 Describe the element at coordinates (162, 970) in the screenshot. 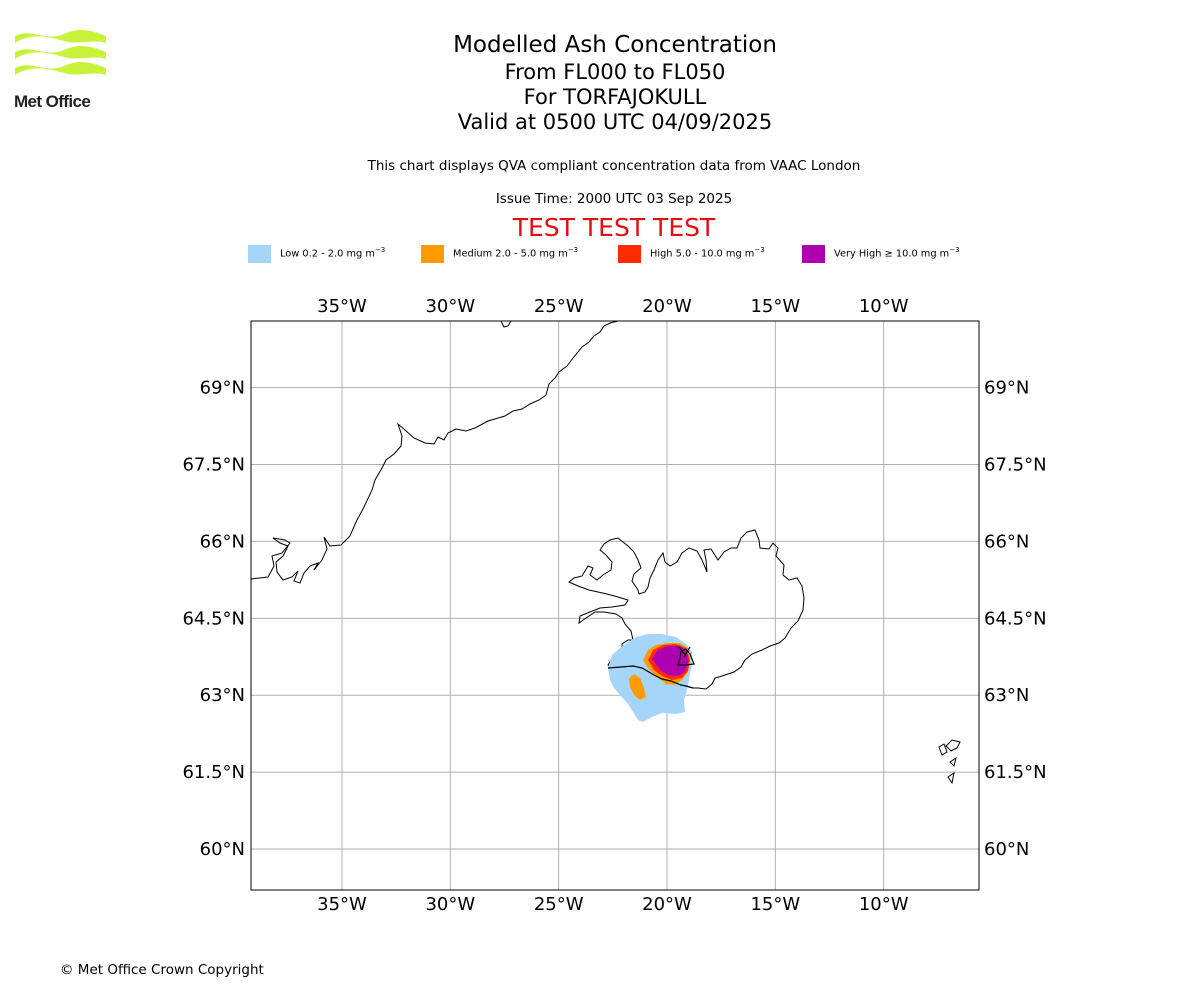

I see `copyright: © Met Office Crown Copyright` at that location.